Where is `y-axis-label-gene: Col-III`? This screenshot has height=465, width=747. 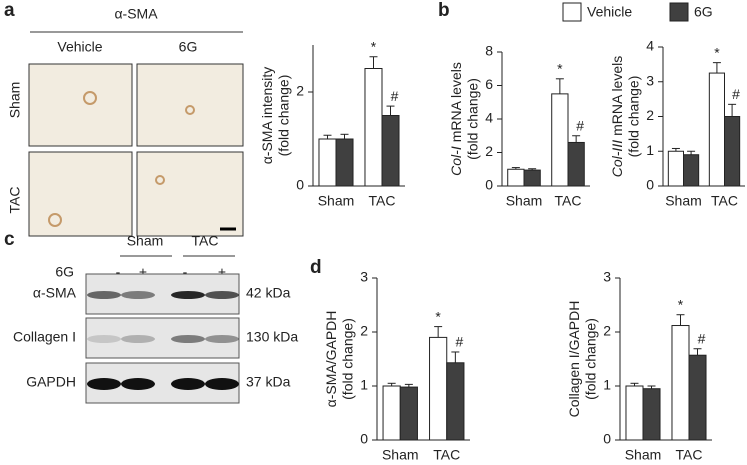
y-axis-label-gene: Col-III is located at coordinates (617, 158).